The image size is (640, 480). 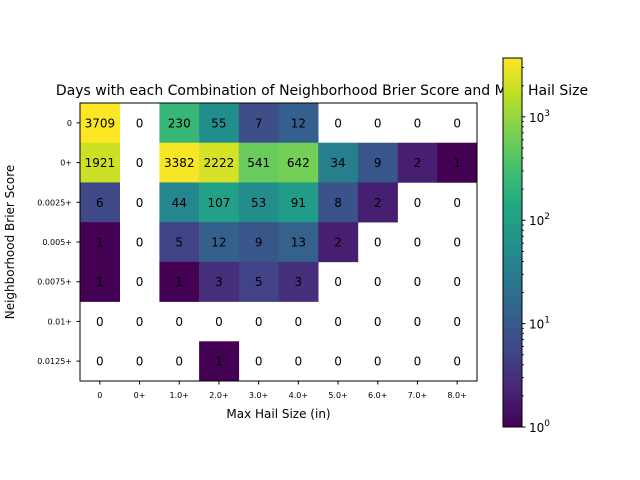 What do you see at coordinates (179, 395) in the screenshot?
I see `x-tick-label: 1.0+` at bounding box center [179, 395].